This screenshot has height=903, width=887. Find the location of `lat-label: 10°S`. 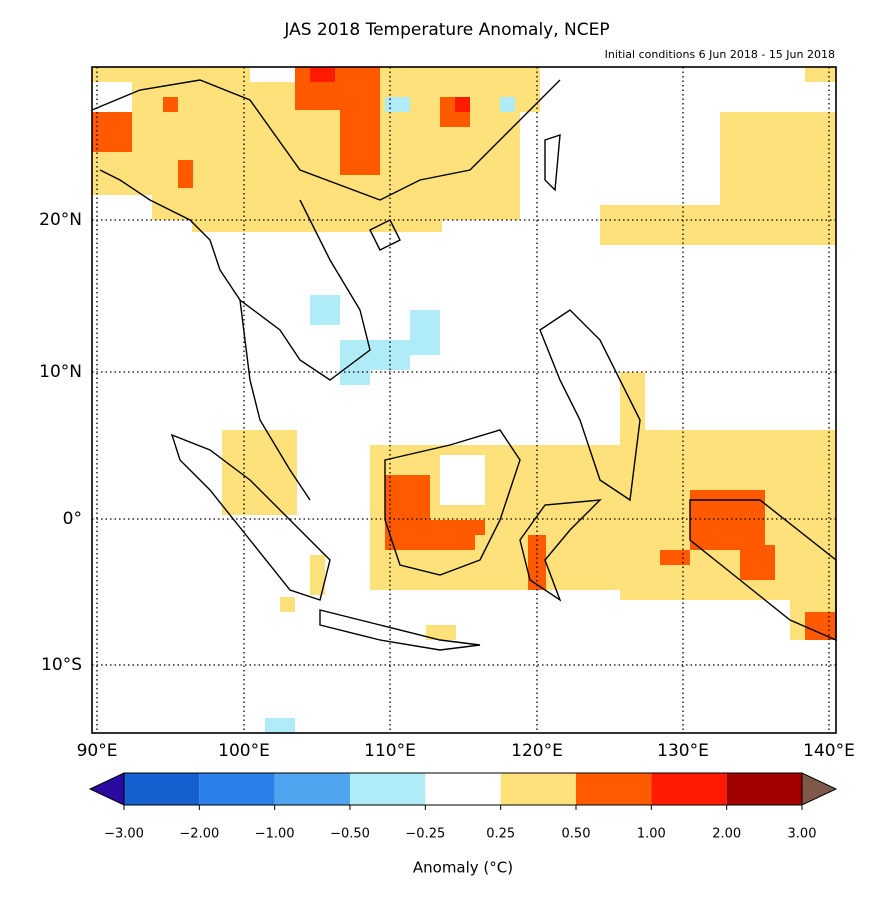

lat-label: 10°S is located at coordinates (61, 665).